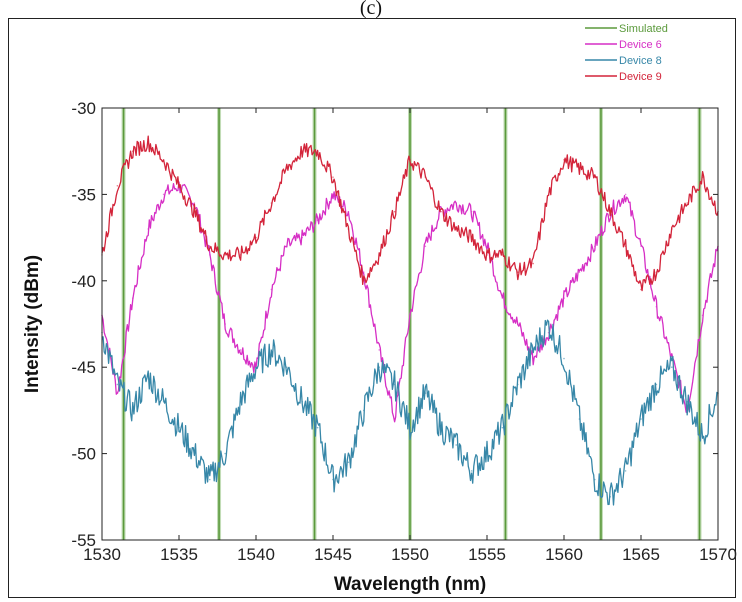  What do you see at coordinates (179, 554) in the screenshot?
I see `x-tick-label: 1535` at bounding box center [179, 554].